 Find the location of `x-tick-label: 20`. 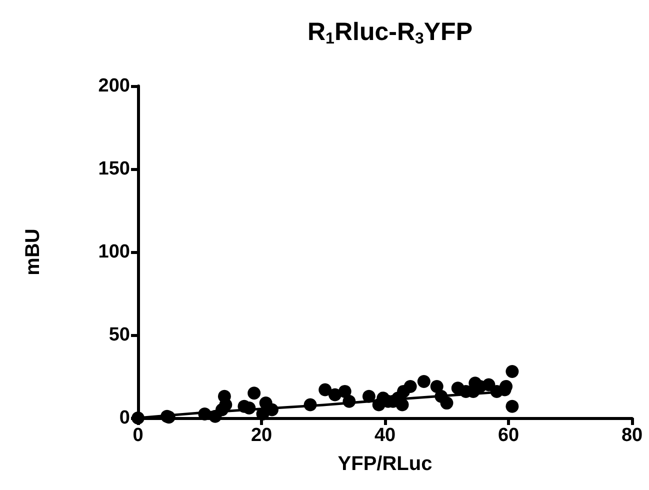

x-tick-label: 20 is located at coordinates (261, 435).